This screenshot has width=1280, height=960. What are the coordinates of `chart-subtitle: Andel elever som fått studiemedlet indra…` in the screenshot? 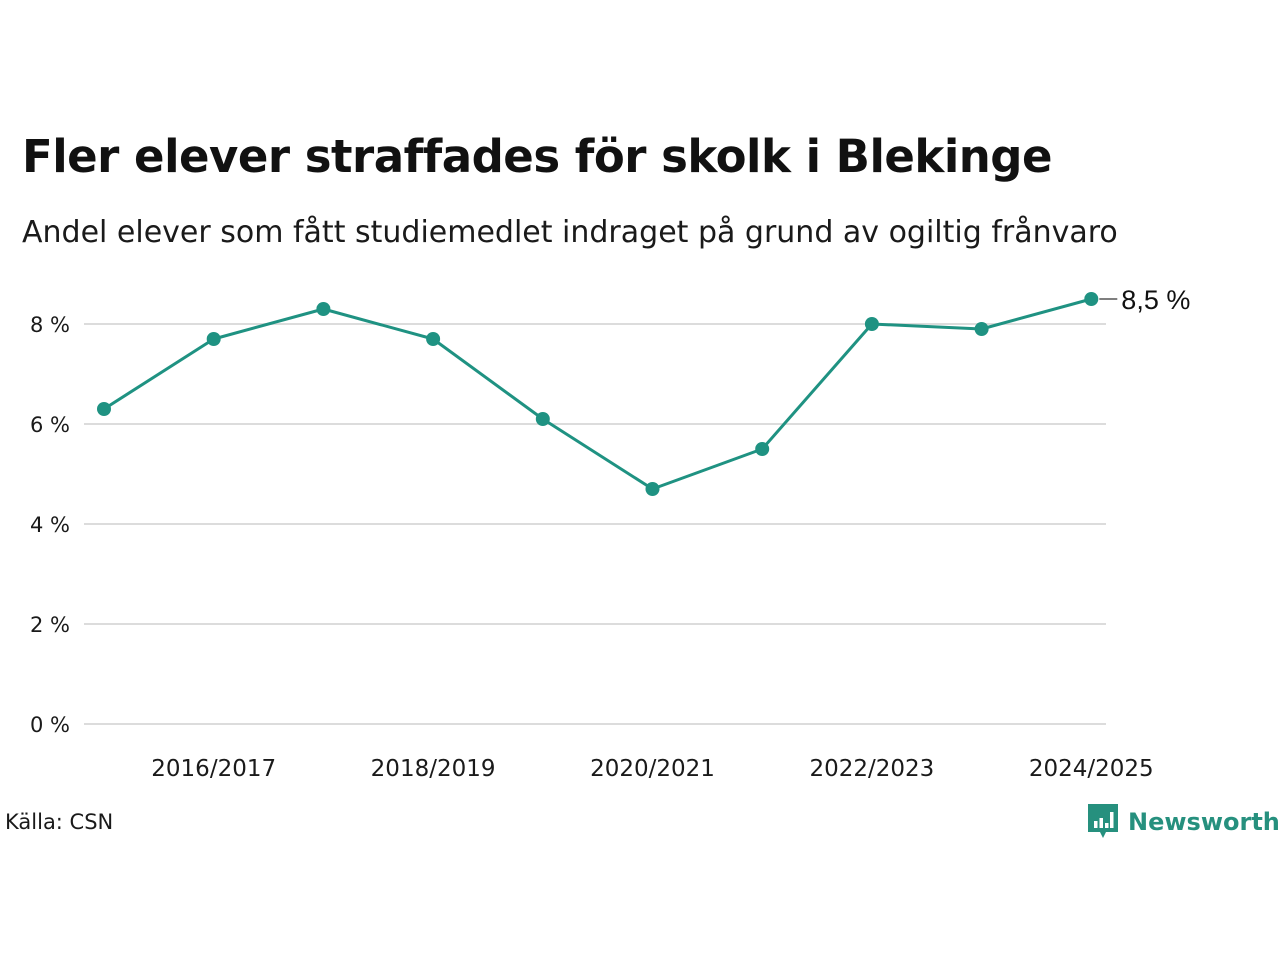 It's located at (570, 232).